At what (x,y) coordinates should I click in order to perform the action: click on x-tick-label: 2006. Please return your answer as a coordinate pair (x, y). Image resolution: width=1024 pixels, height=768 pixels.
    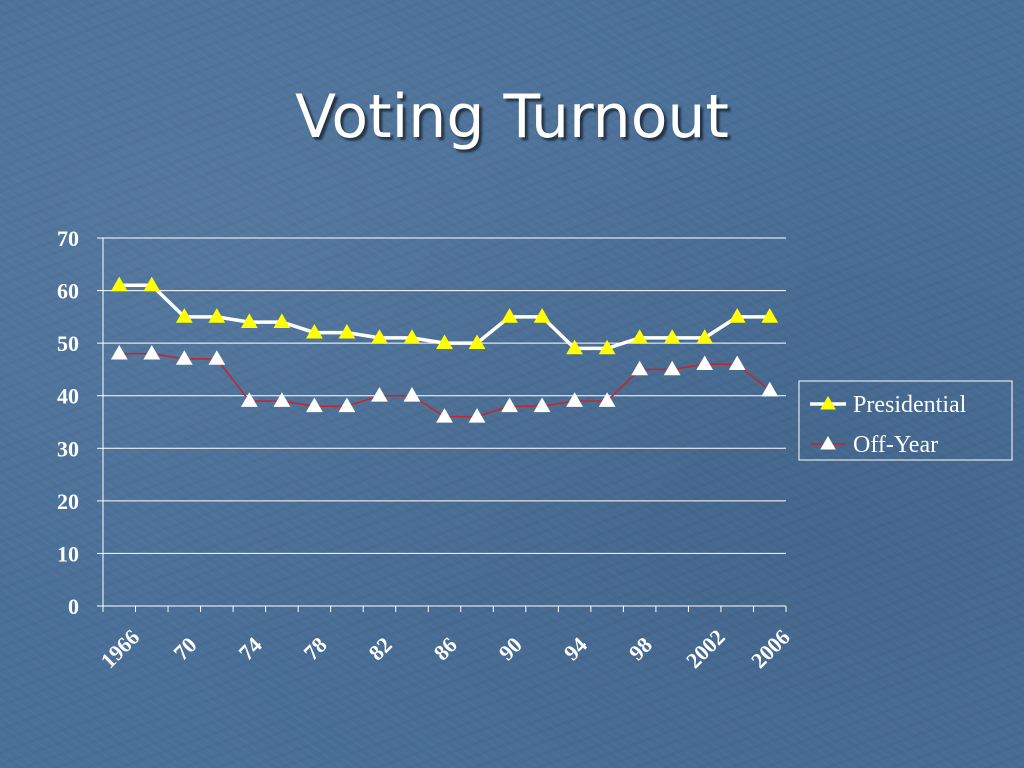
    Looking at the image, I should click on (770, 648).